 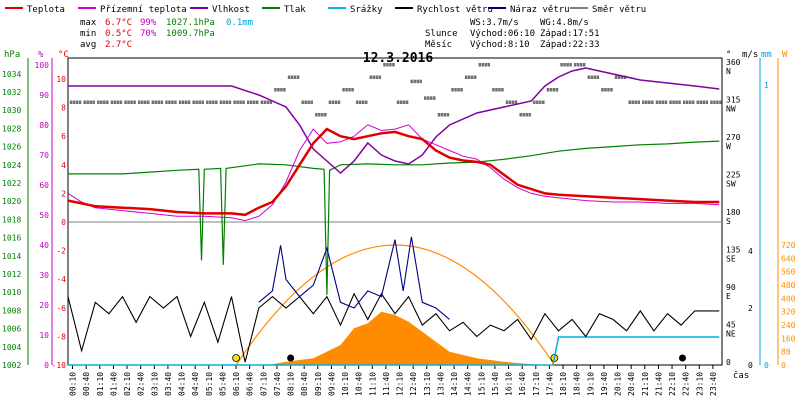 What do you see at coordinates (11, 165) in the screenshot?
I see `pressure-tick-label: 1024` at bounding box center [11, 165].